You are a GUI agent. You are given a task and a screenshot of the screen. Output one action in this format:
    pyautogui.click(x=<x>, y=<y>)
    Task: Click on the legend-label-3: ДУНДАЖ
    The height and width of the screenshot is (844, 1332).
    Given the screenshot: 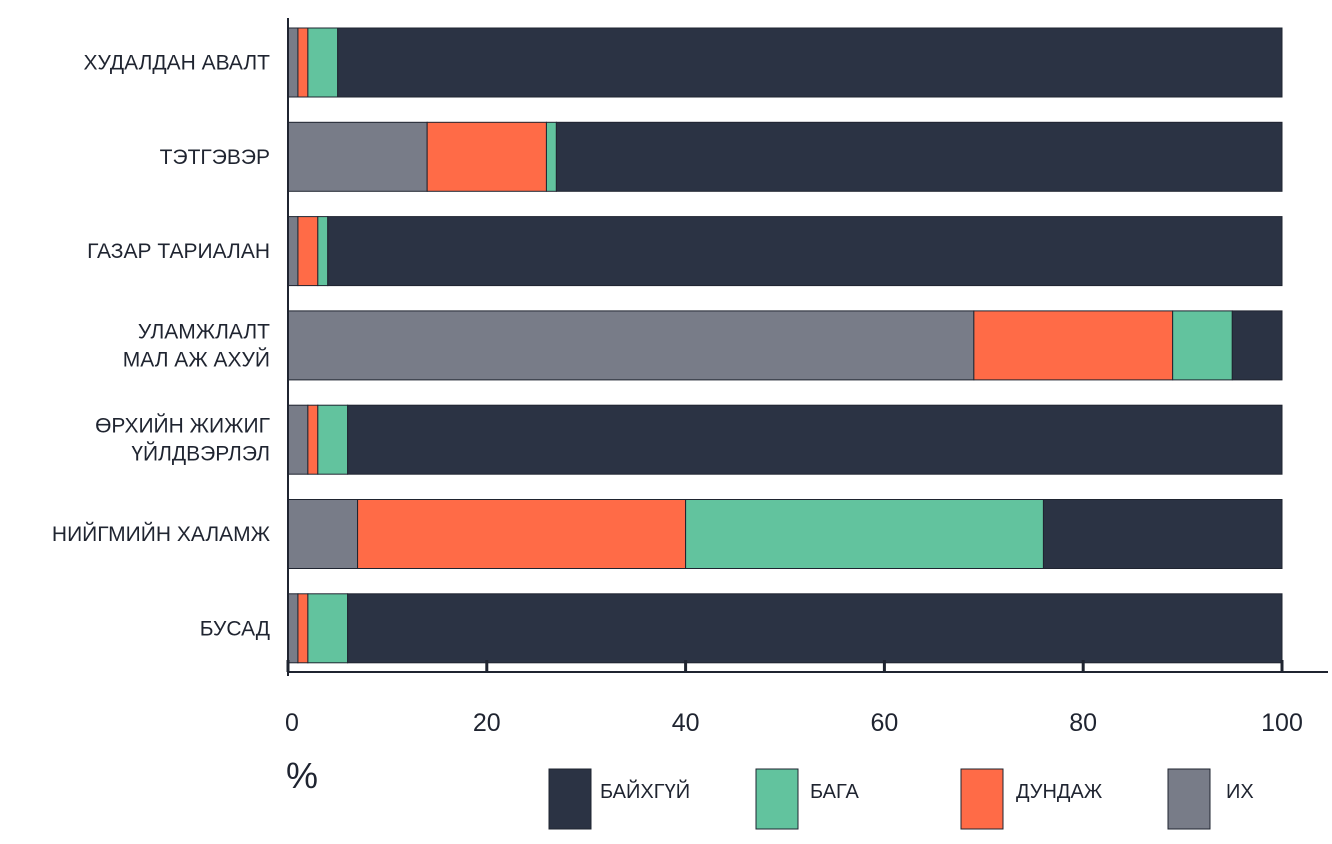 What is the action you would take?
    pyautogui.click(x=1059, y=792)
    